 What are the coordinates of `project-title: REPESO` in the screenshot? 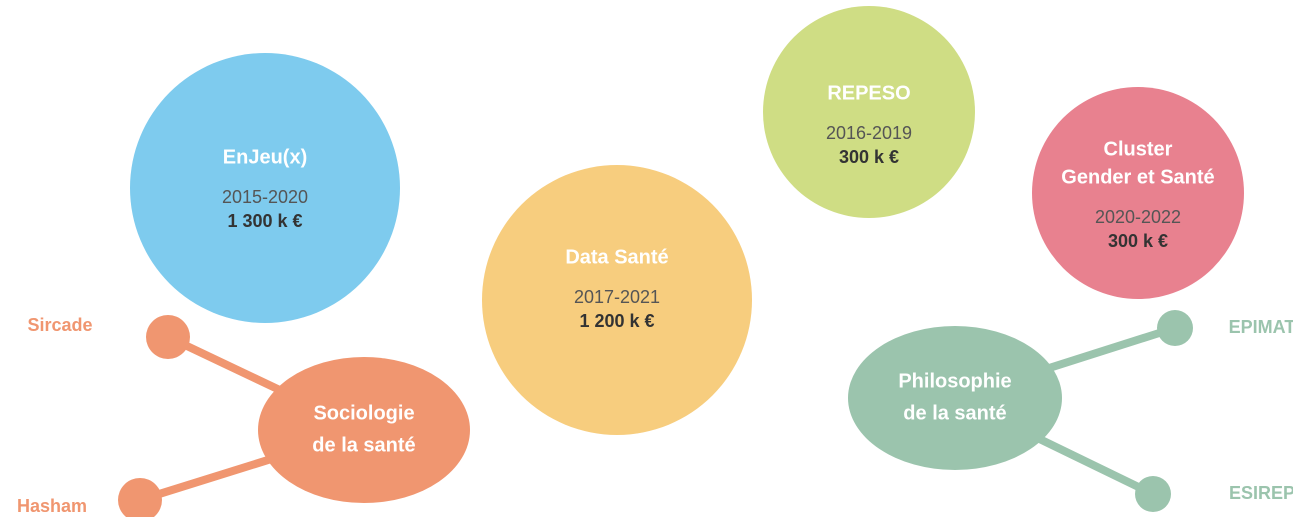 It's located at (868, 93).